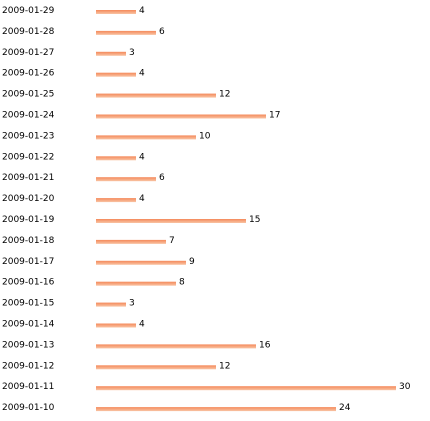  Describe the element at coordinates (28, 11) in the screenshot. I see `category-label: 2009-01-29` at that location.